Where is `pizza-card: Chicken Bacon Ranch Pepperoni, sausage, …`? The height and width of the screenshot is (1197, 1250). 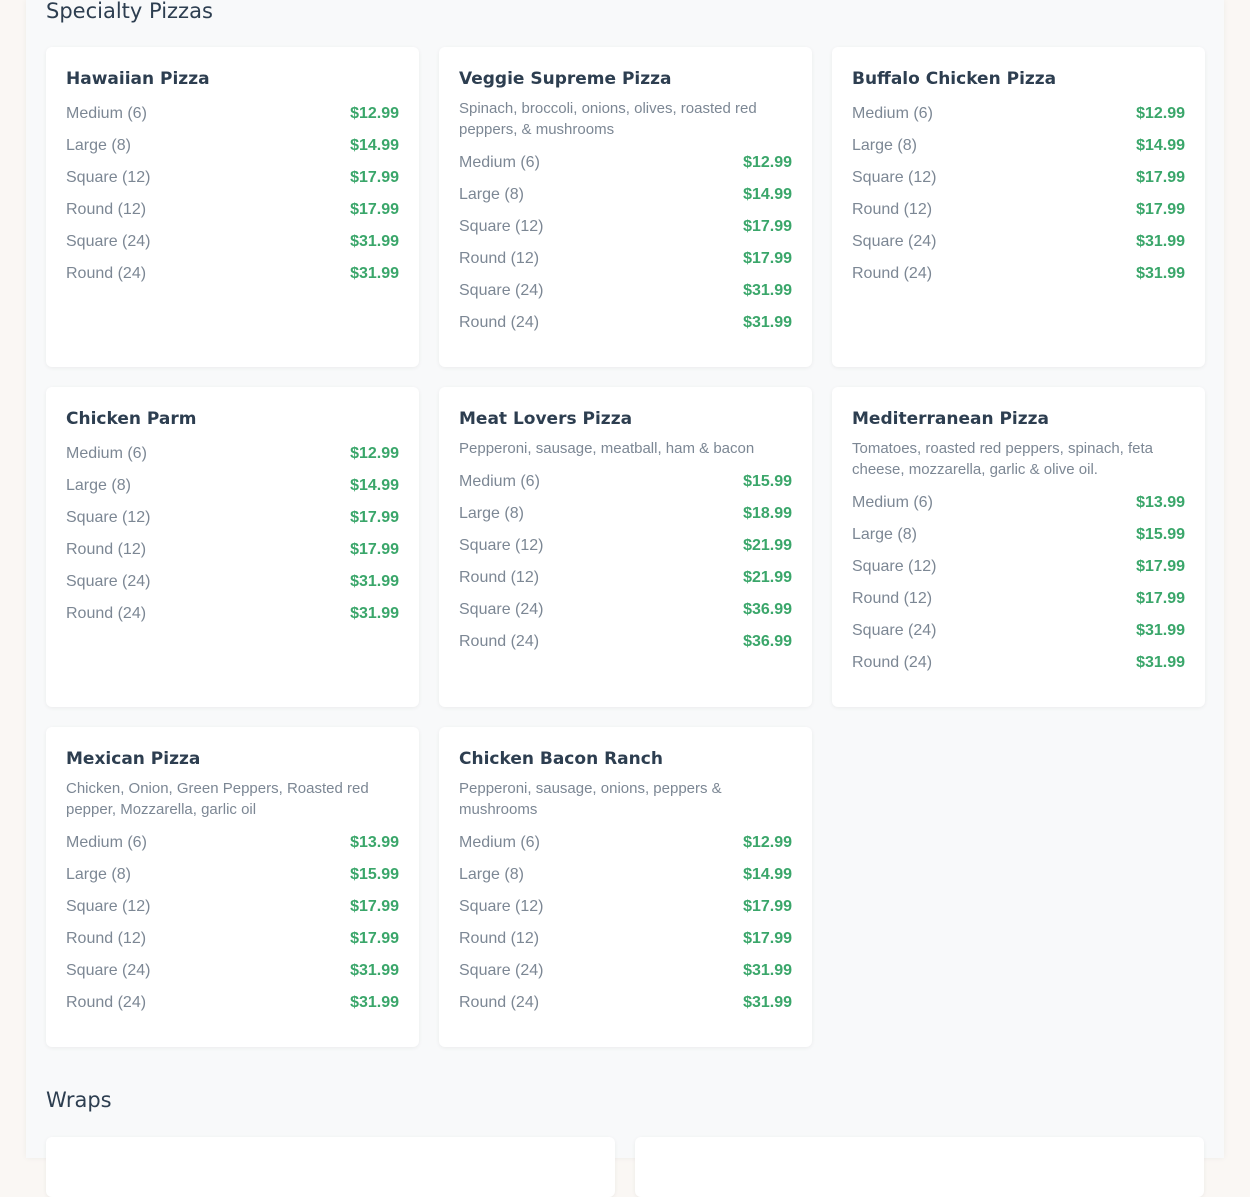 pizza-card: Chicken Bacon Ranch Pepperoni, sausage, … is located at coordinates (625, 887).